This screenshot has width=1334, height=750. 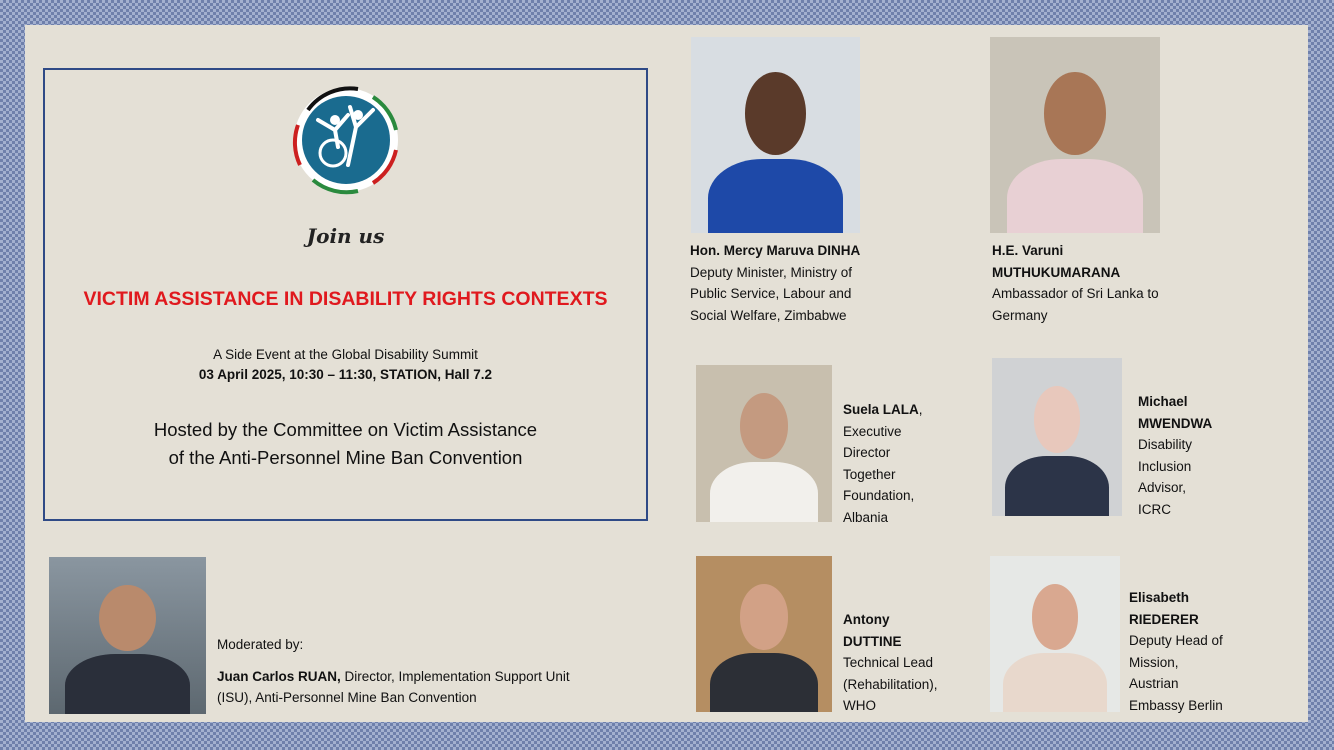 What do you see at coordinates (775, 250) in the screenshot?
I see `speaker-name: Hon. Mercy Maruva DINHA` at bounding box center [775, 250].